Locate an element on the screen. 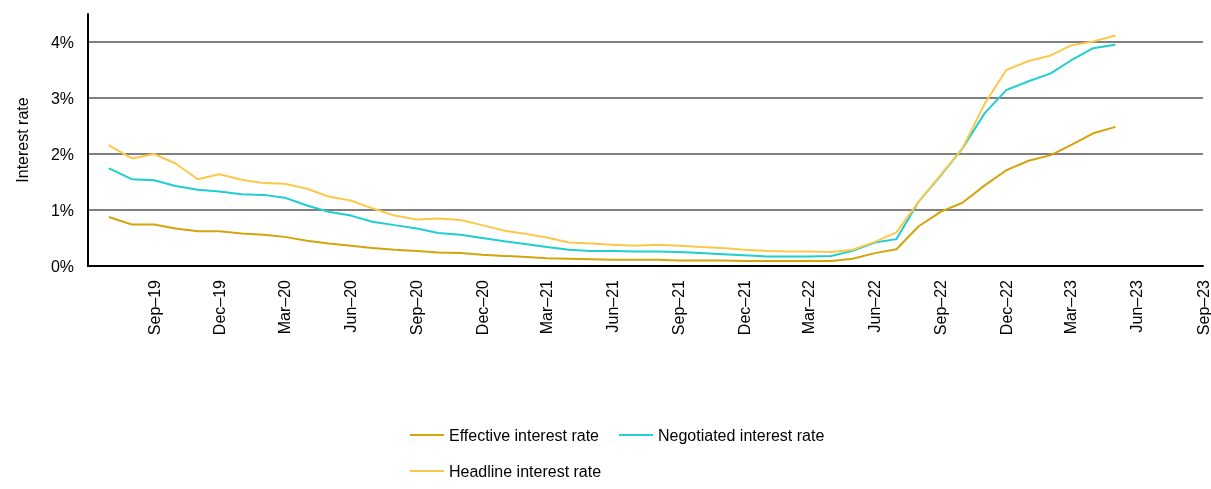 The height and width of the screenshot is (489, 1211). x-tick-label: Dec–21 is located at coordinates (744, 307).